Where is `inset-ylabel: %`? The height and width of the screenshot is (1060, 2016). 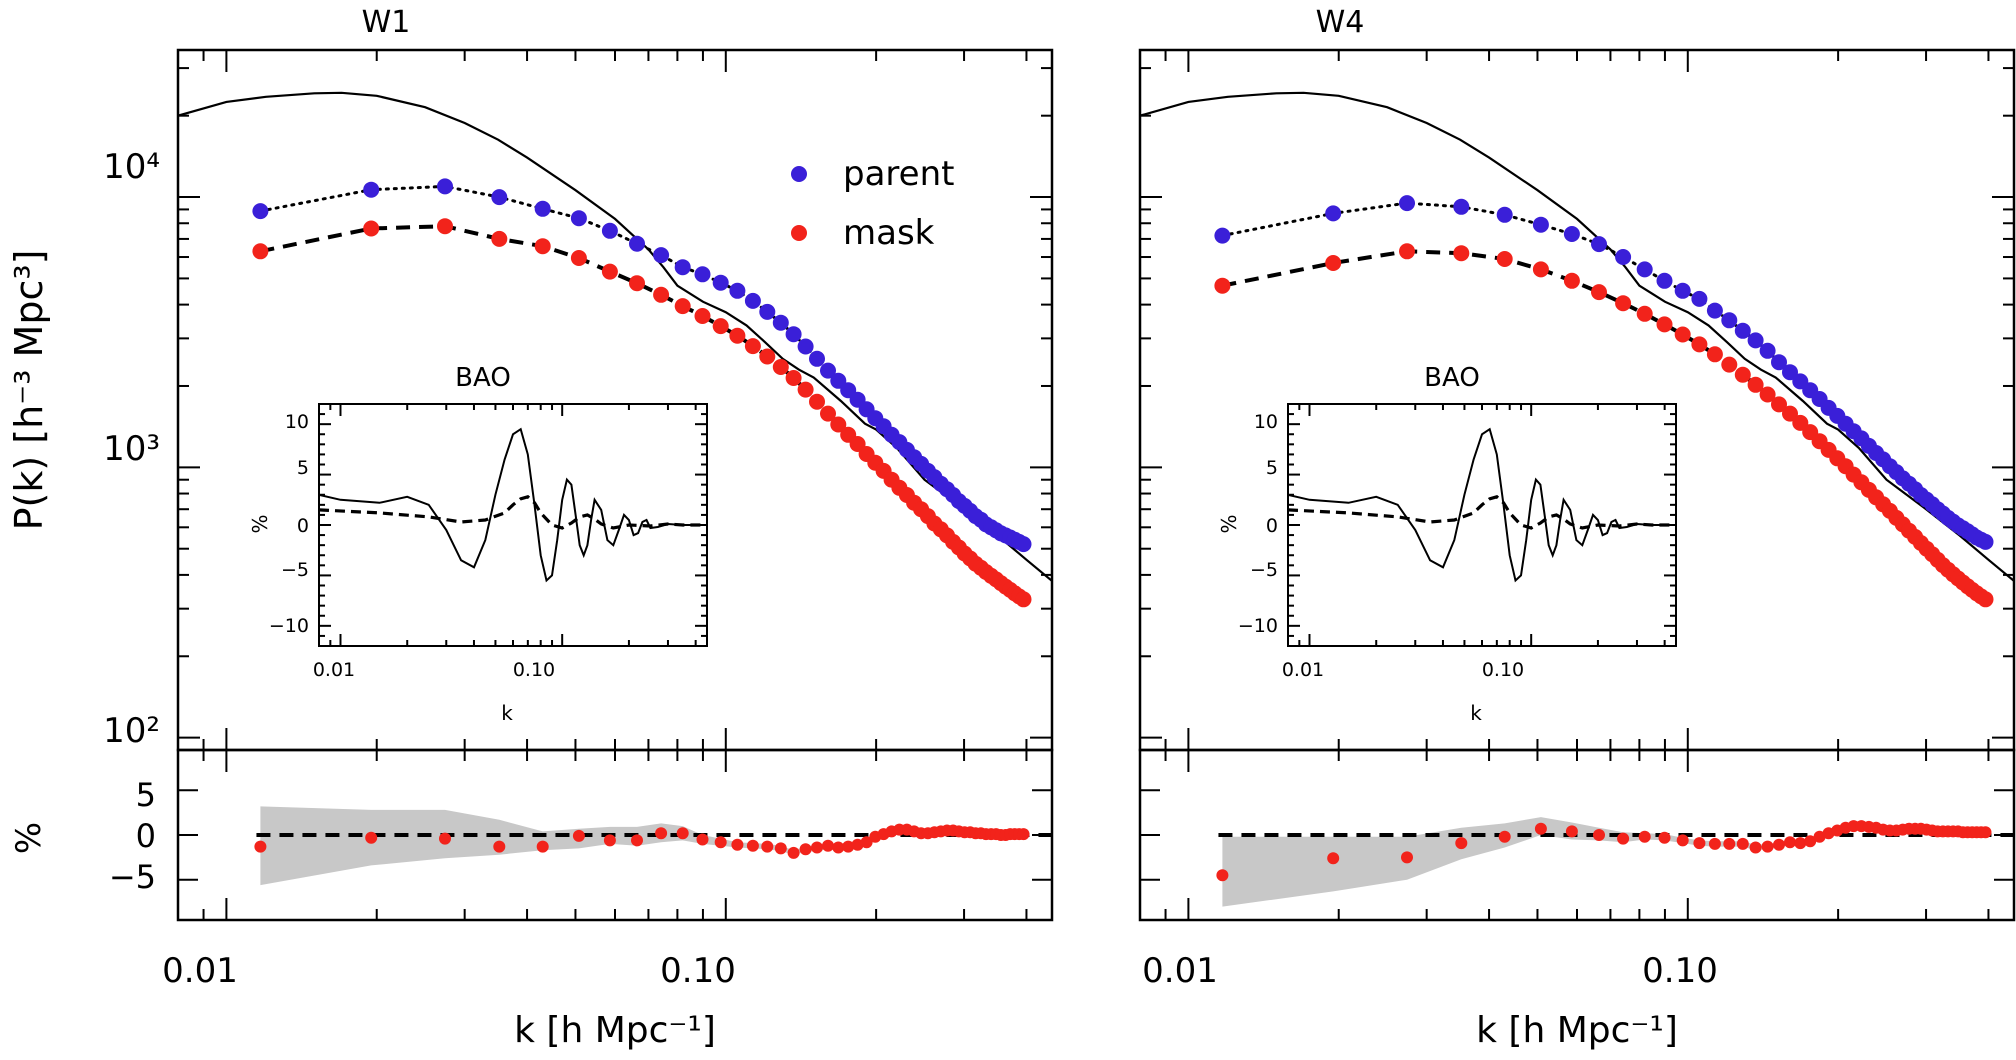 inset-ylabel: % is located at coordinates (260, 523).